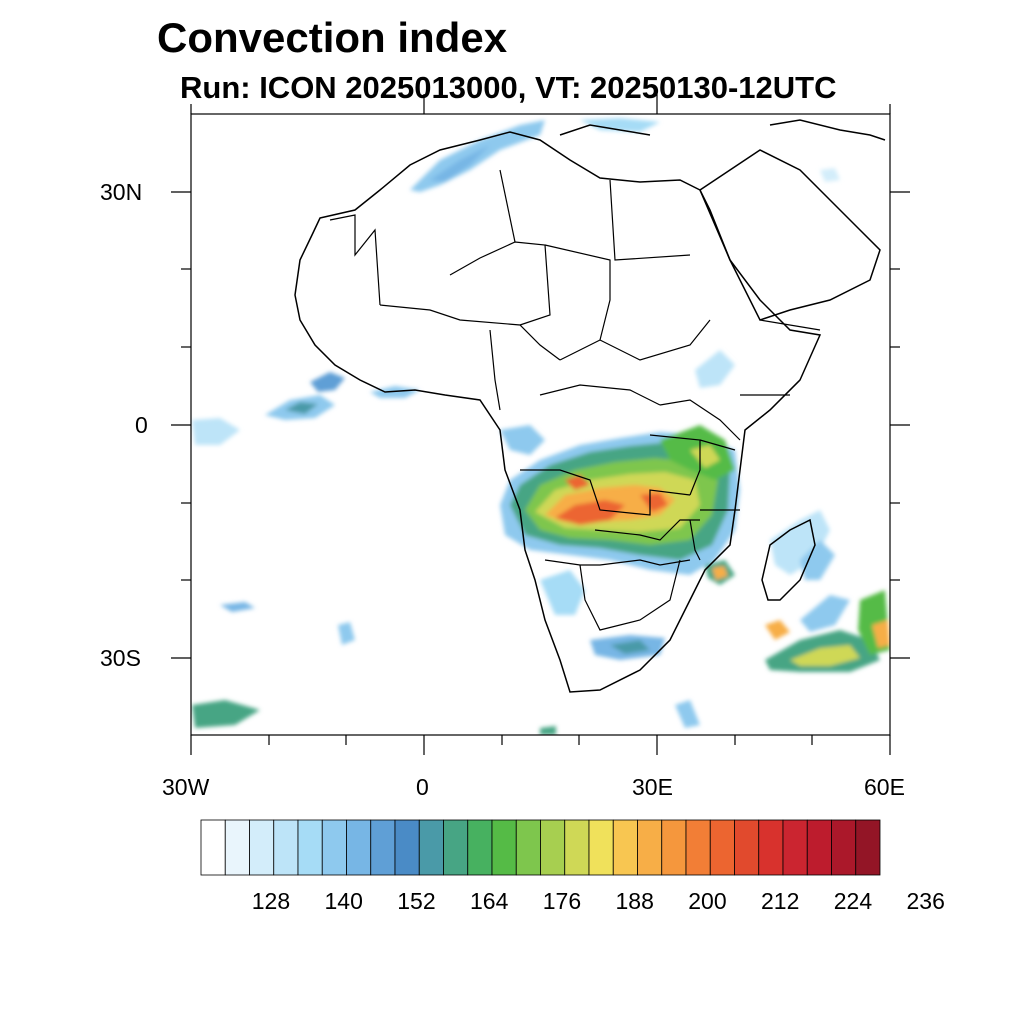 The height and width of the screenshot is (1024, 1024). I want to click on colorbar, so click(540, 847).